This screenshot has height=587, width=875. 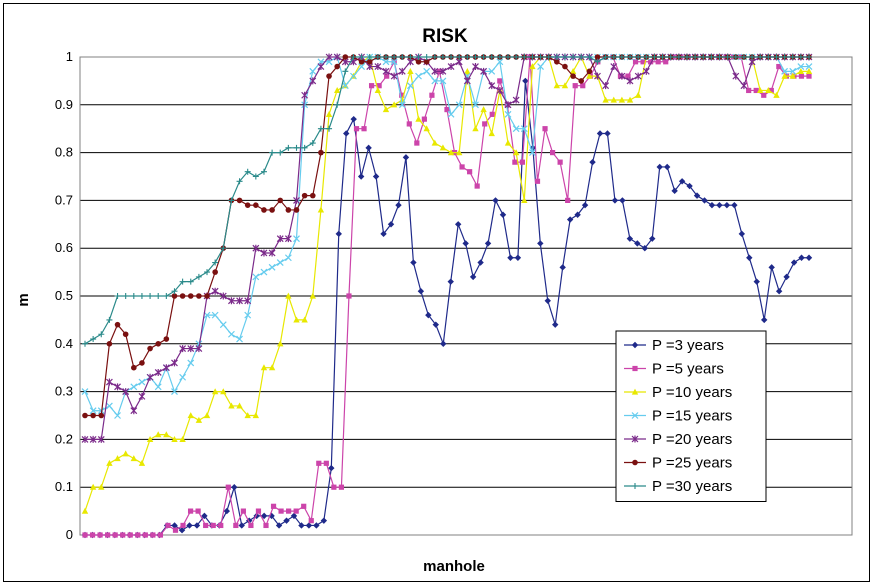 I want to click on legend-label: P =10 years, so click(x=692, y=392).